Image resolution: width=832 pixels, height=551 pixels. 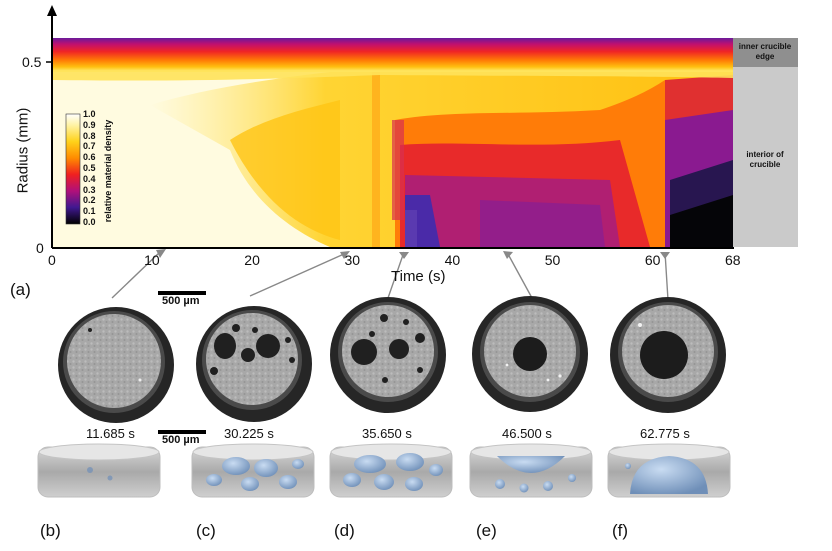 What do you see at coordinates (388, 355) in the screenshot?
I see `ct-slice-d` at bounding box center [388, 355].